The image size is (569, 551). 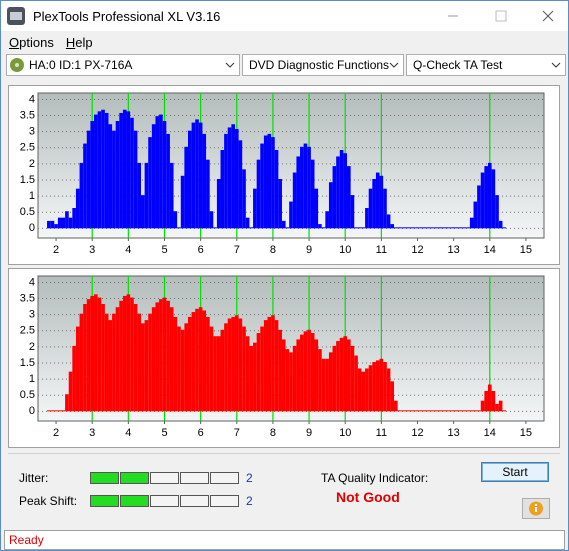 What do you see at coordinates (32, 164) in the screenshot?
I see `y-tick-label: 2` at bounding box center [32, 164].